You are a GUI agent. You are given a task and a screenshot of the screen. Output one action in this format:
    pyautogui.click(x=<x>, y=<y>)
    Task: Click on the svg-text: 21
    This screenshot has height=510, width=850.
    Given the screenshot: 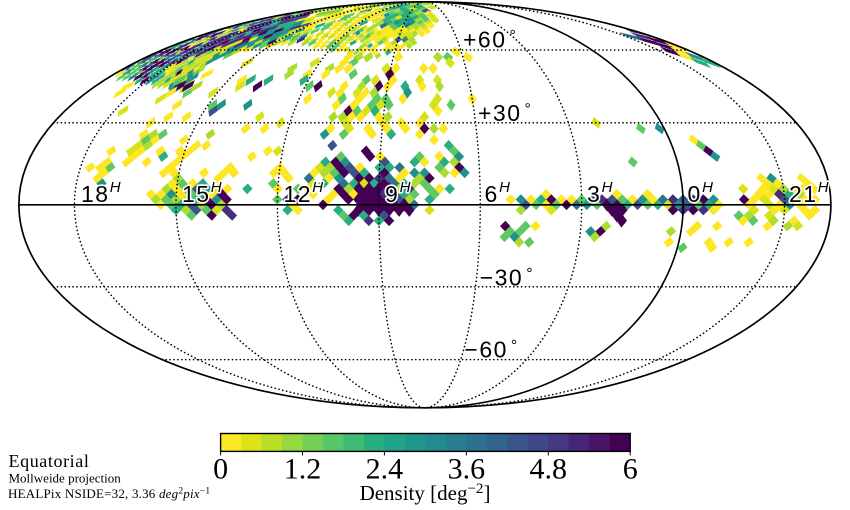 What is the action you would take?
    pyautogui.click(x=803, y=194)
    